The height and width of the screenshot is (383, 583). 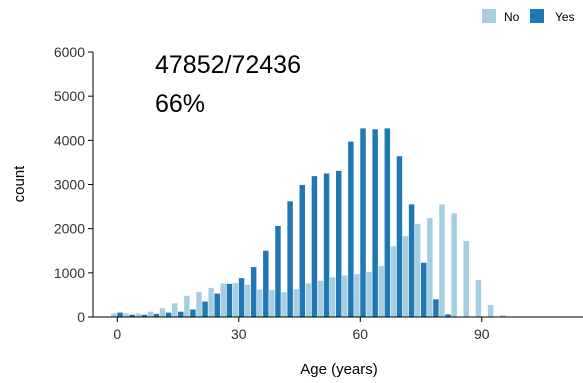 What do you see at coordinates (180, 104) in the screenshot?
I see `annotation-percent: 66%` at bounding box center [180, 104].